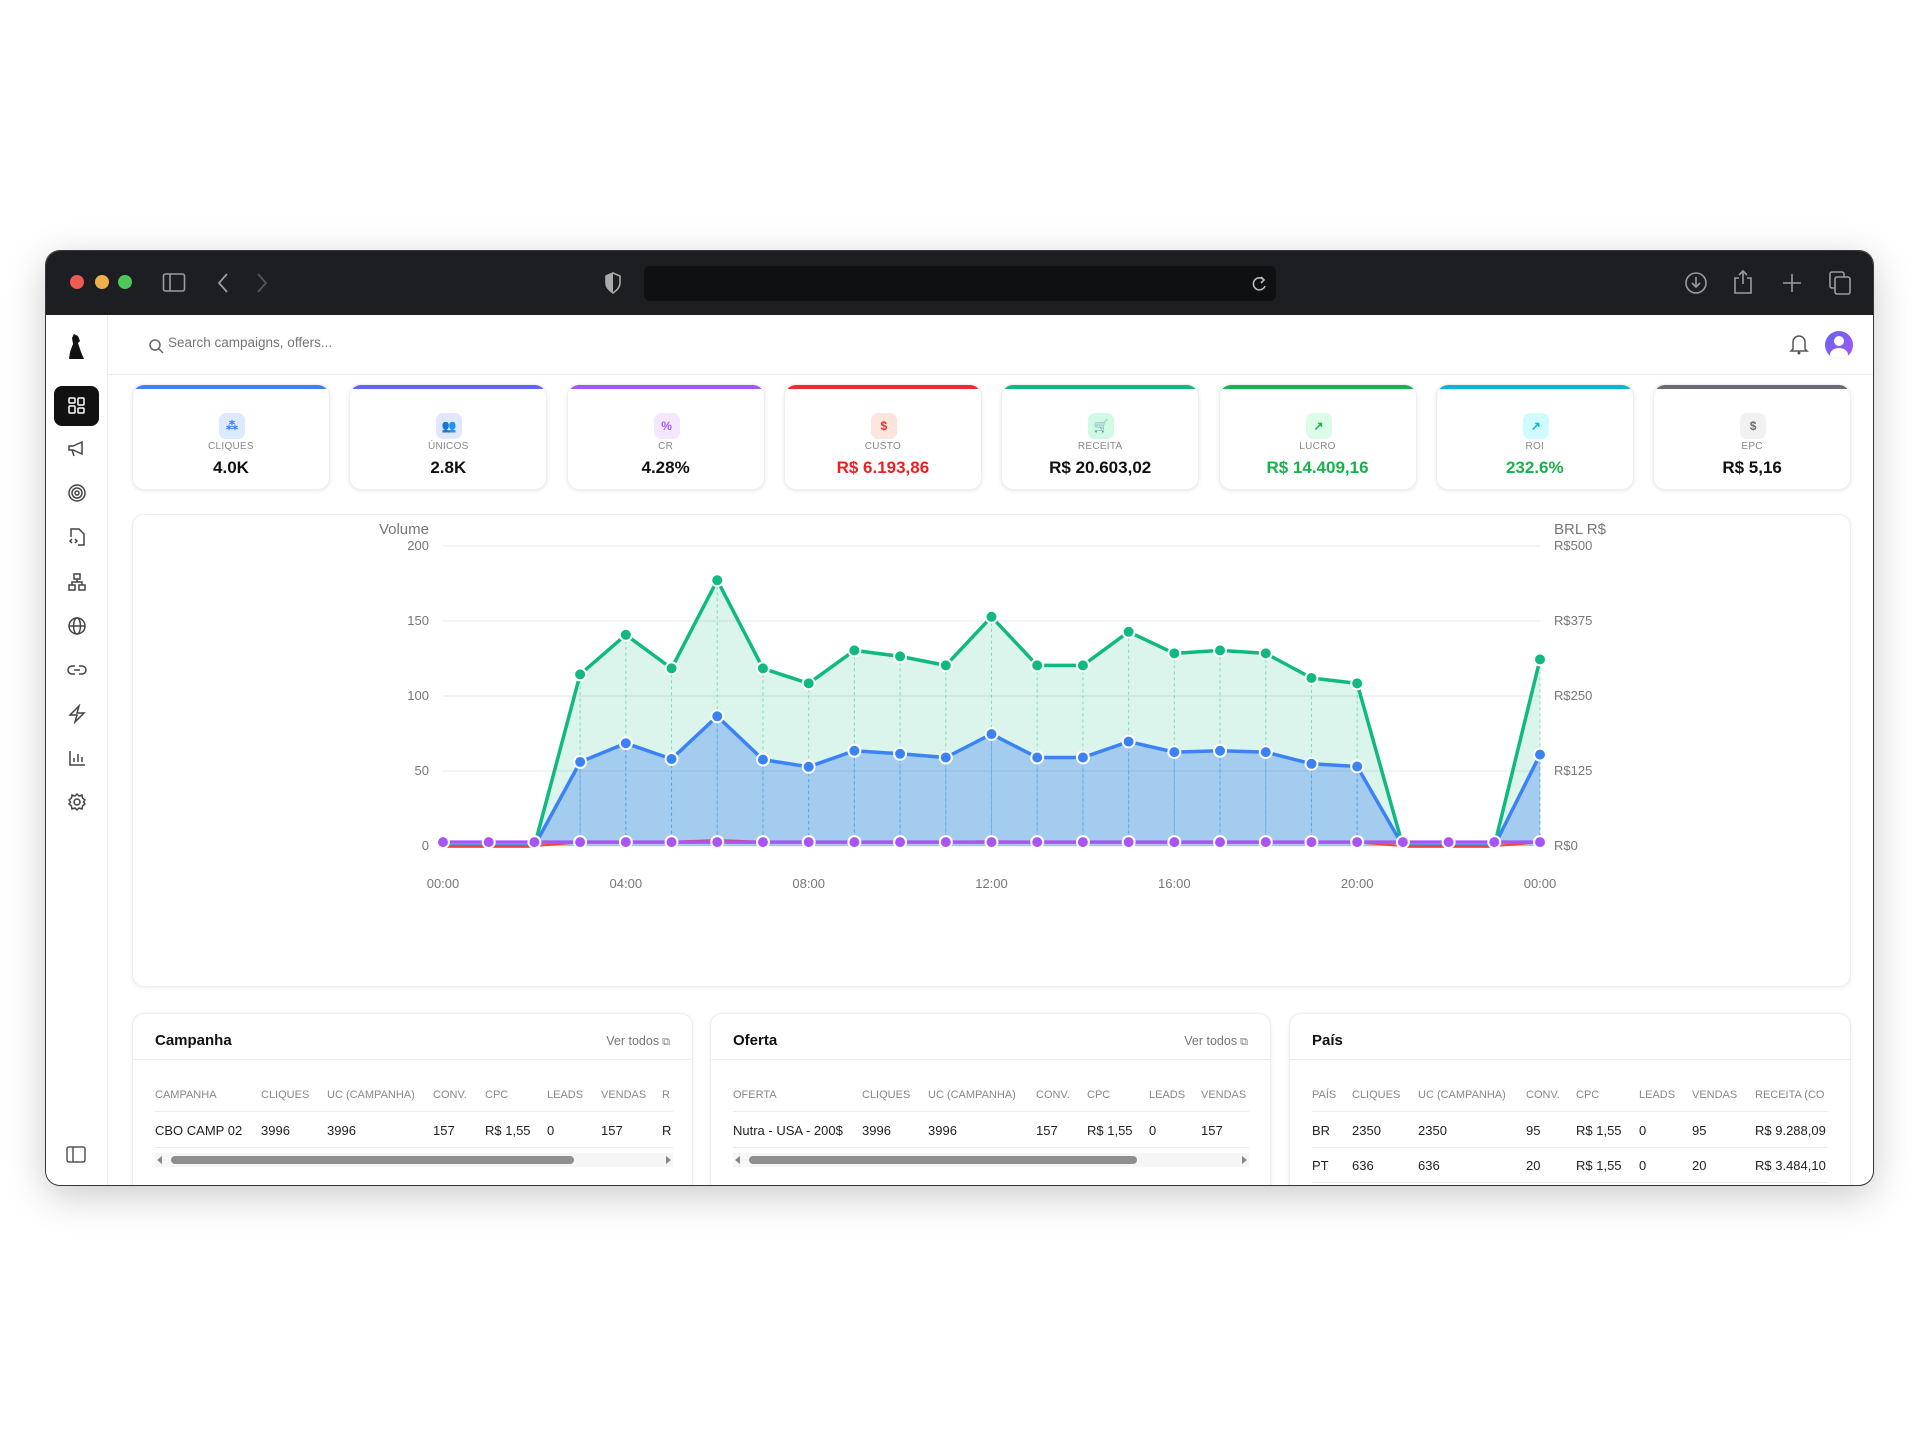  Describe the element at coordinates (76, 626) in the screenshot. I see `sidebar-item-domains` at that location.